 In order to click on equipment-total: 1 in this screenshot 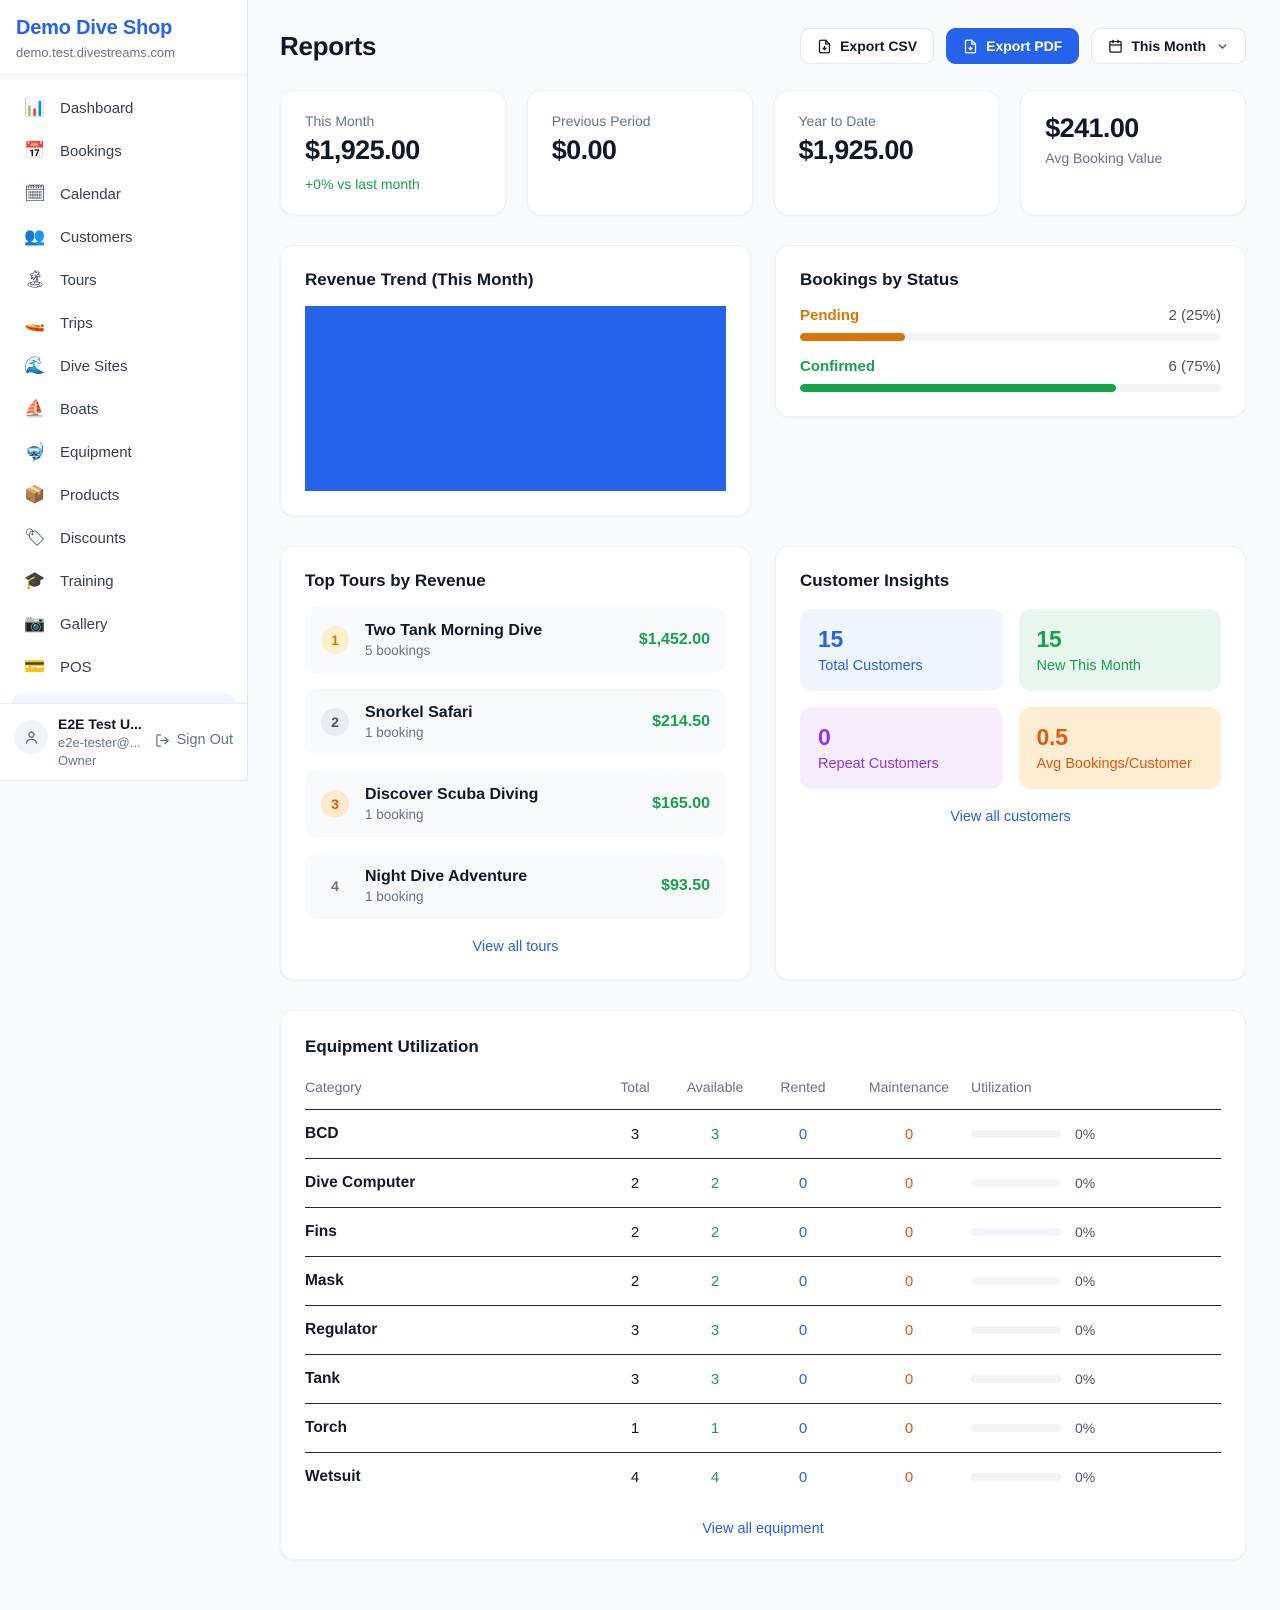, I will do `click(635, 1428)`.